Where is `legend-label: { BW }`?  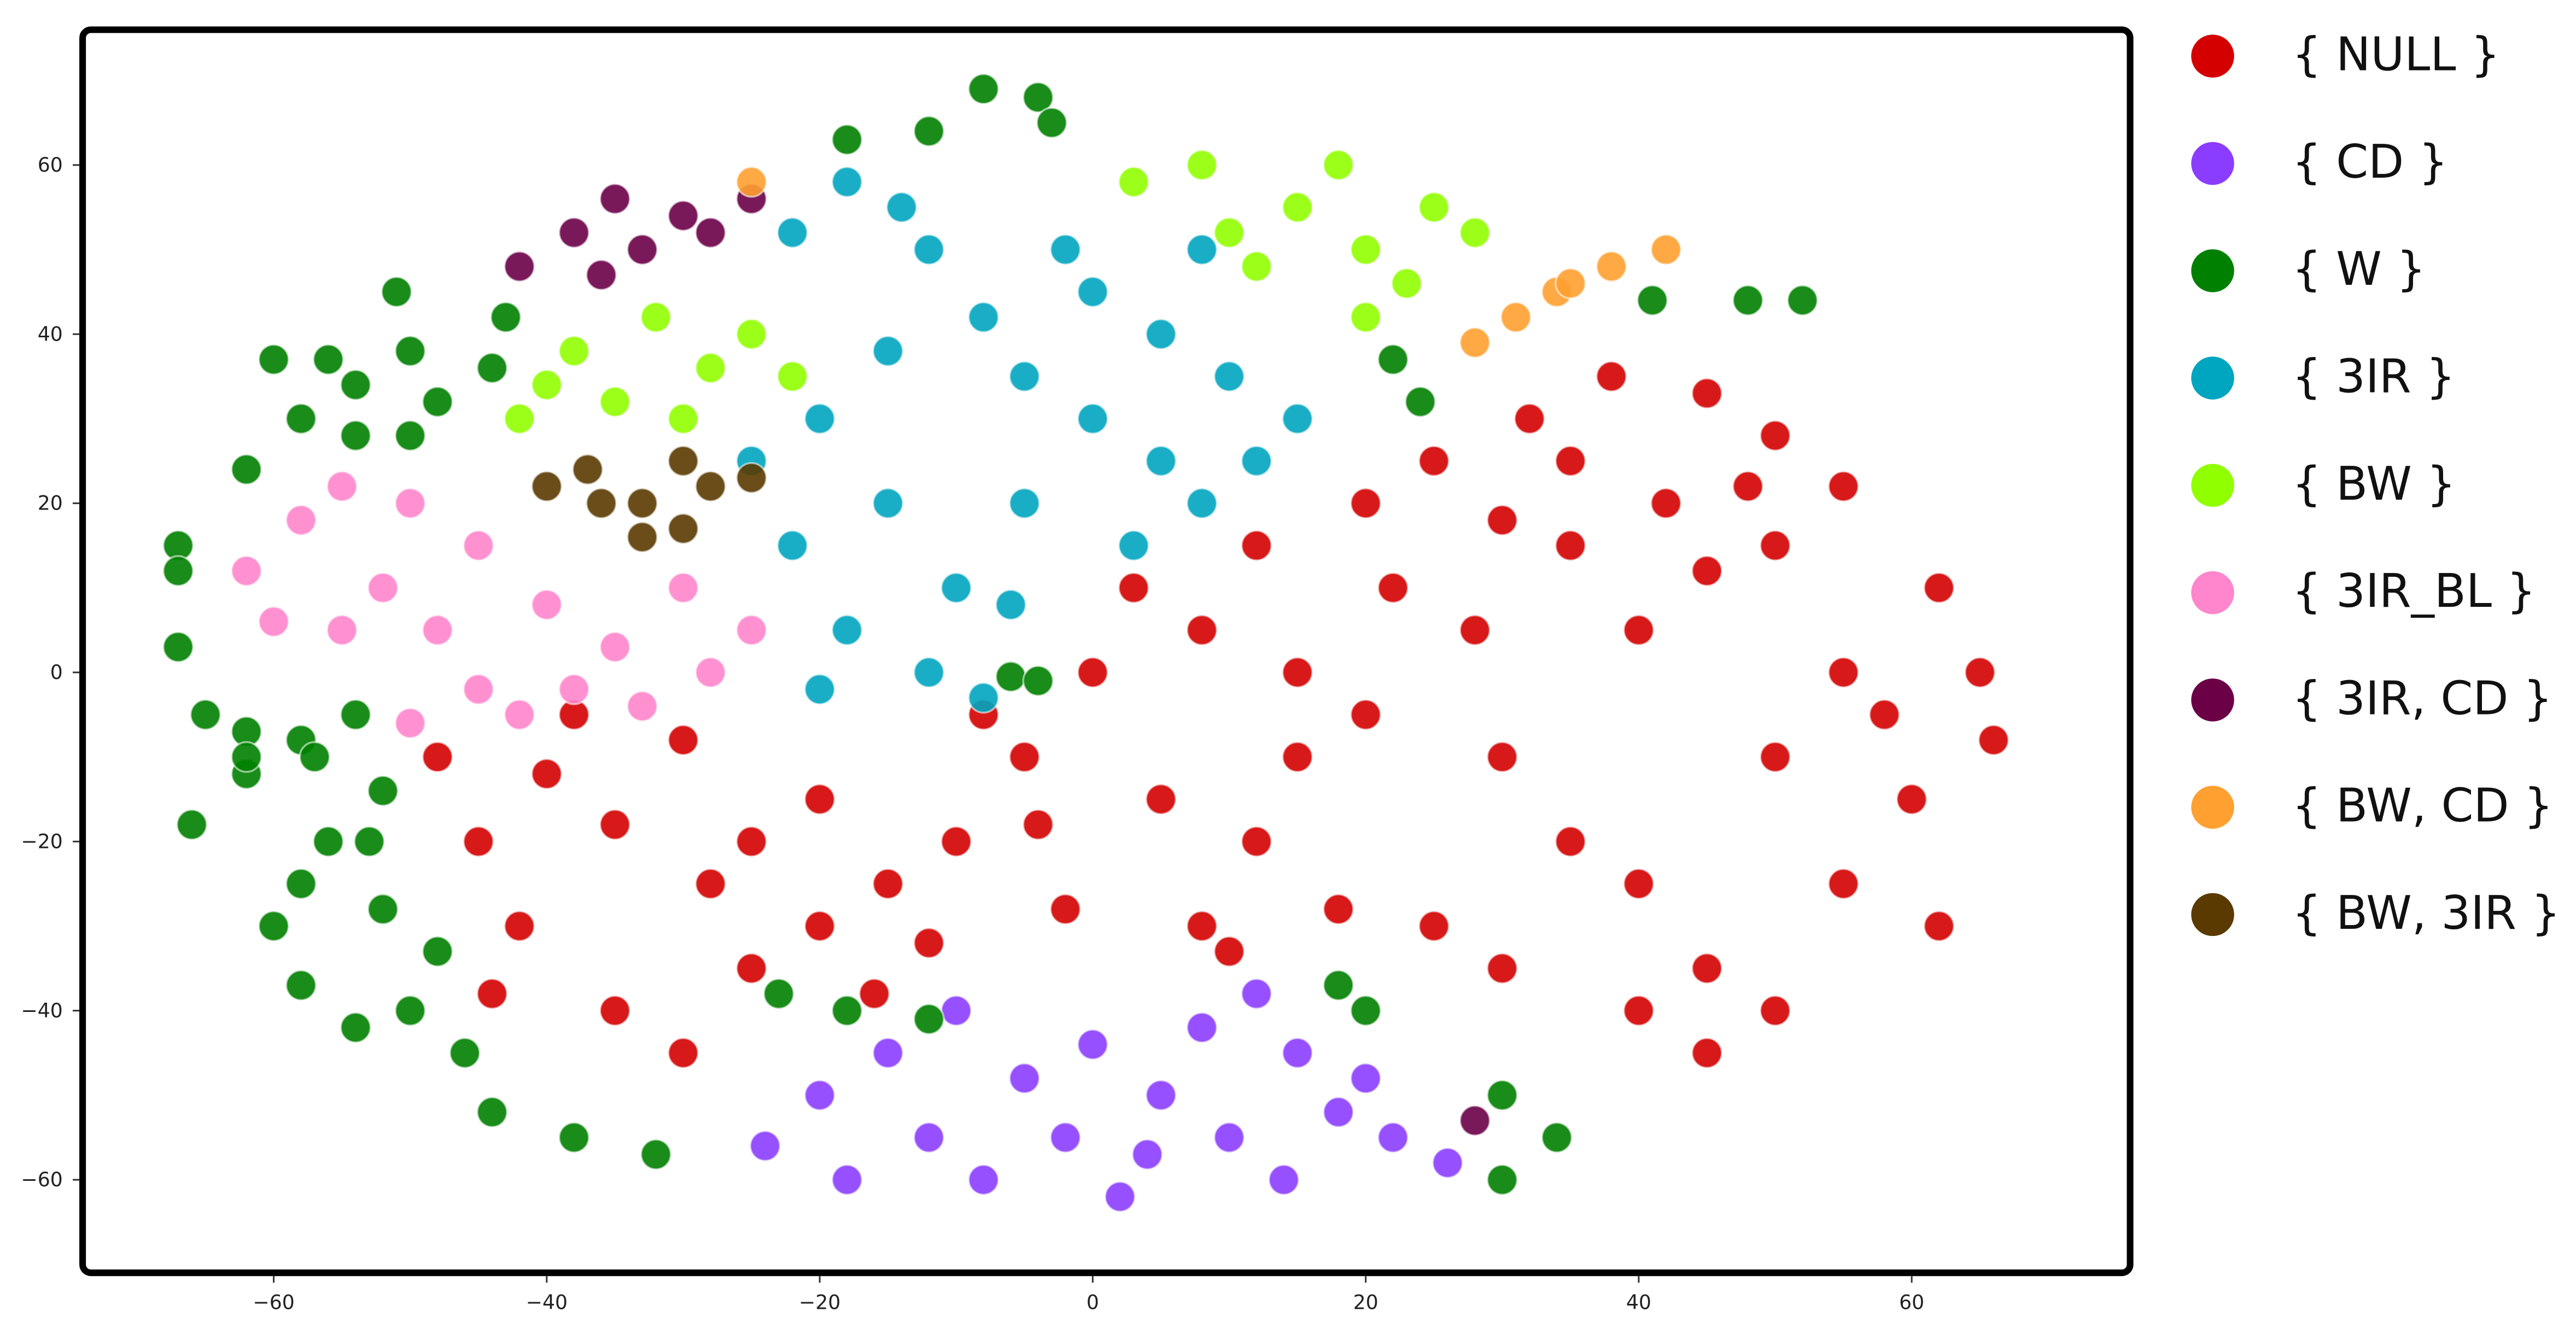
legend-label: { BW } is located at coordinates (2374, 484).